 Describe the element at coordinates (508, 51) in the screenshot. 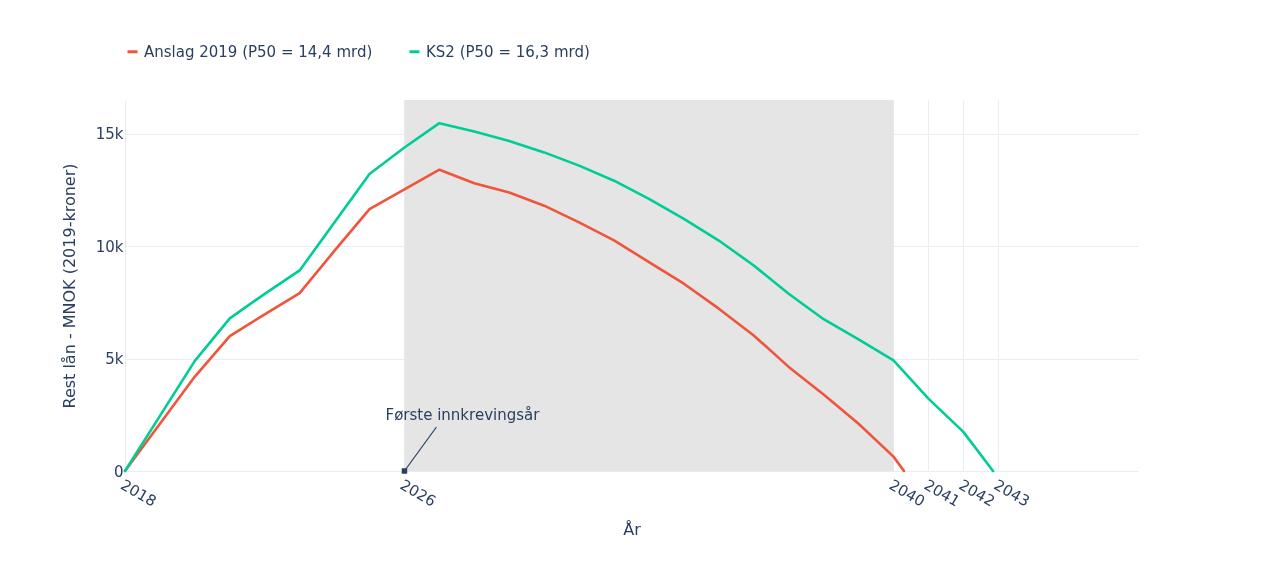

I see `legend-label: KS2 (P50 = 16,3 mrd)` at that location.